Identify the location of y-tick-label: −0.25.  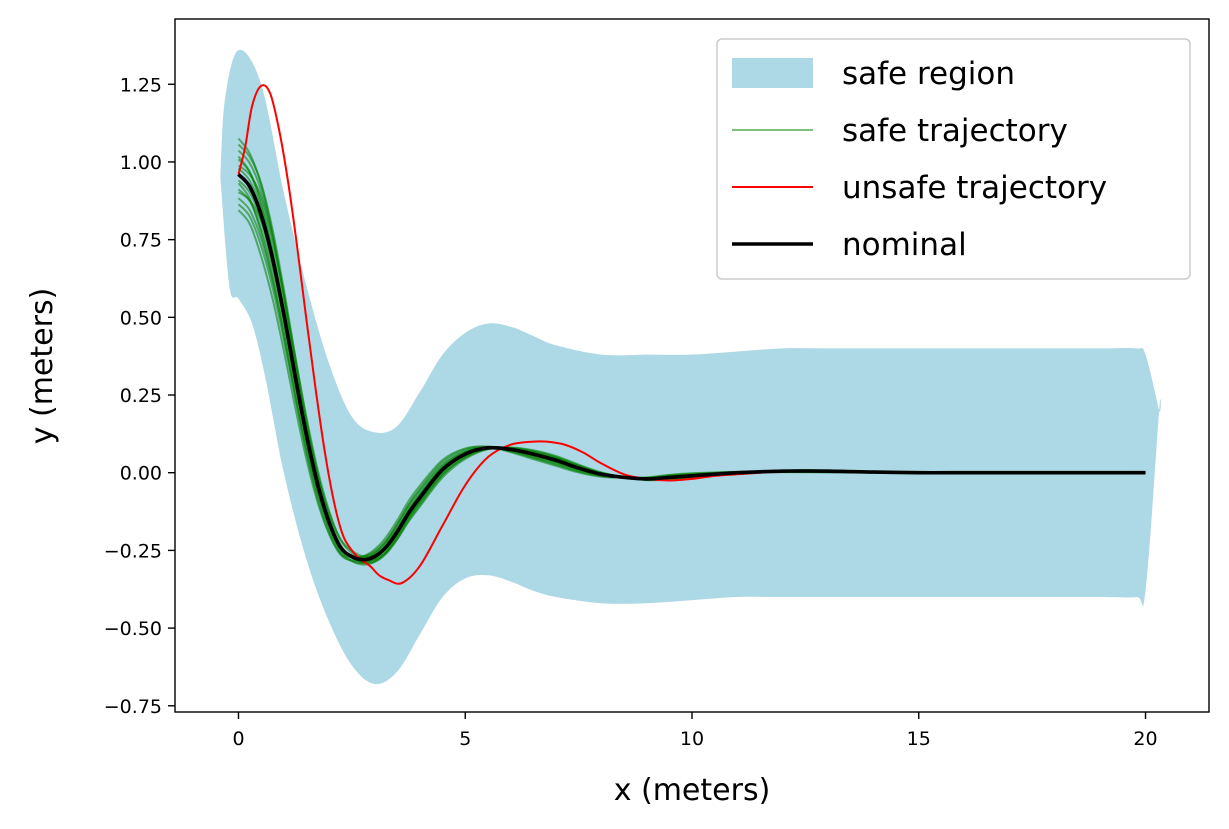
(133, 551).